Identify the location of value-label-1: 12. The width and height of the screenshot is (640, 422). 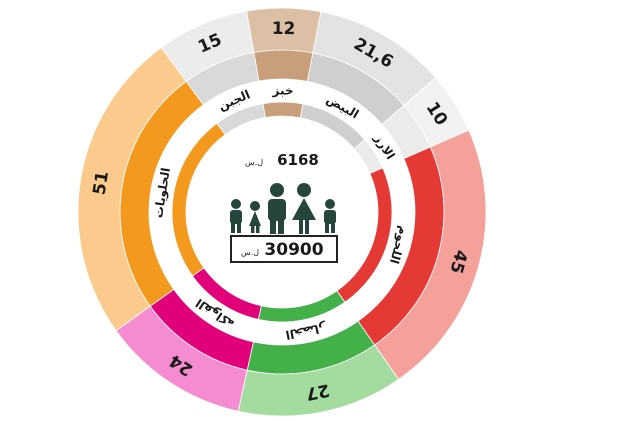
(284, 29).